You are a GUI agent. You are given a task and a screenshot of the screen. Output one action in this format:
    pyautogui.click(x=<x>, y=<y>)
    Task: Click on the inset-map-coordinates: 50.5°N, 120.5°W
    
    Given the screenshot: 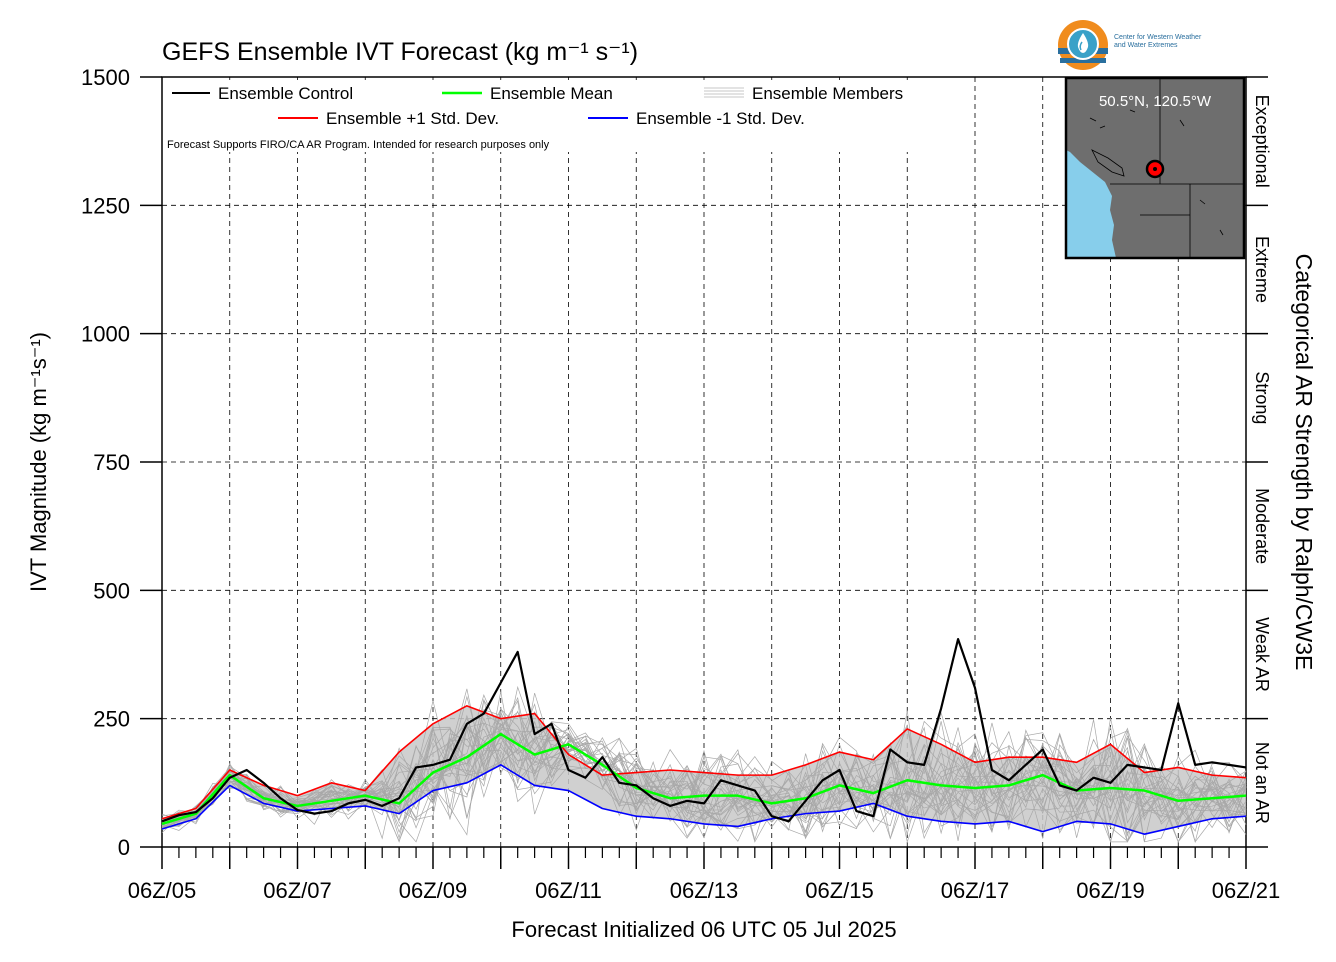 What is the action you would take?
    pyautogui.click(x=1155, y=101)
    